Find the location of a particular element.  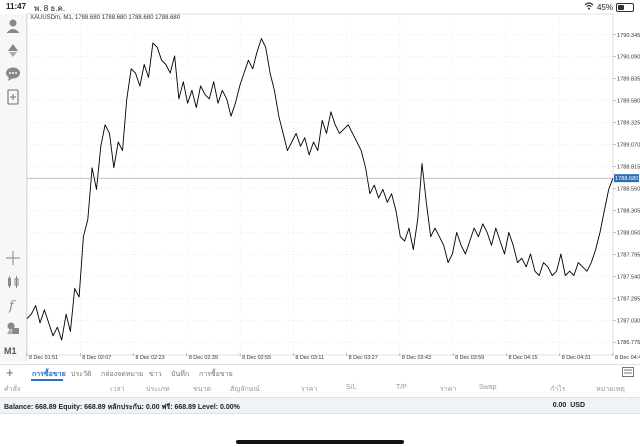

objects-icon is located at coordinates (13, 328).